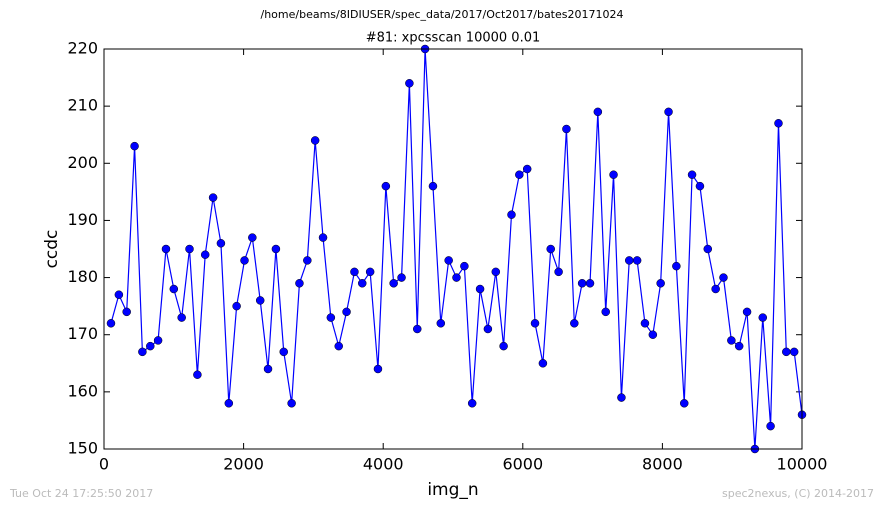 Image resolution: width=884 pixels, height=509 pixels. What do you see at coordinates (82, 333) in the screenshot?
I see `y-tick-label: 170` at bounding box center [82, 333].